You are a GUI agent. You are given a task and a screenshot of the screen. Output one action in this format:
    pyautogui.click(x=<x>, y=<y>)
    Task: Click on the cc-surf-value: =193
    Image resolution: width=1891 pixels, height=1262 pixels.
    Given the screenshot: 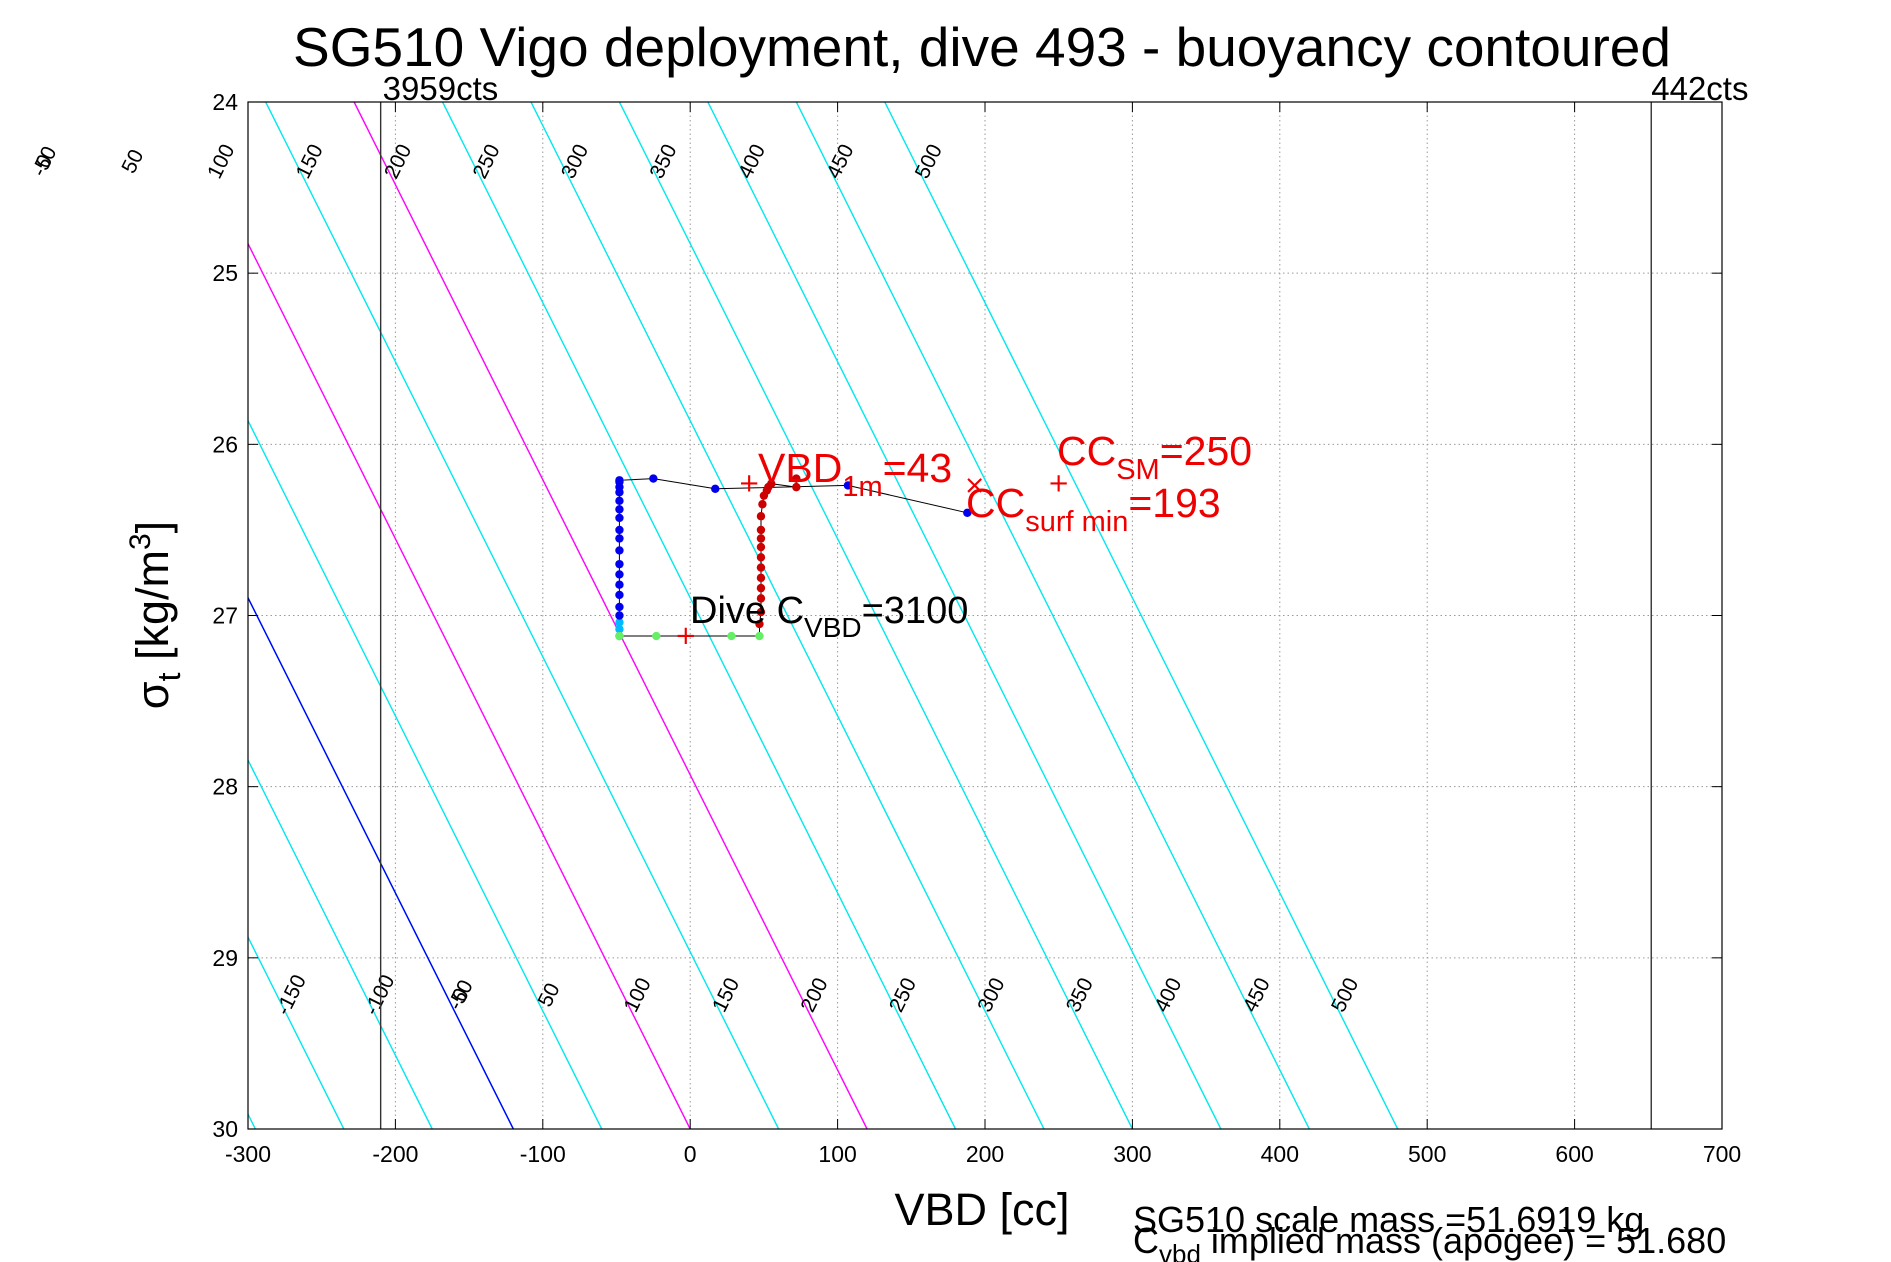 What is the action you would take?
    pyautogui.click(x=1174, y=503)
    